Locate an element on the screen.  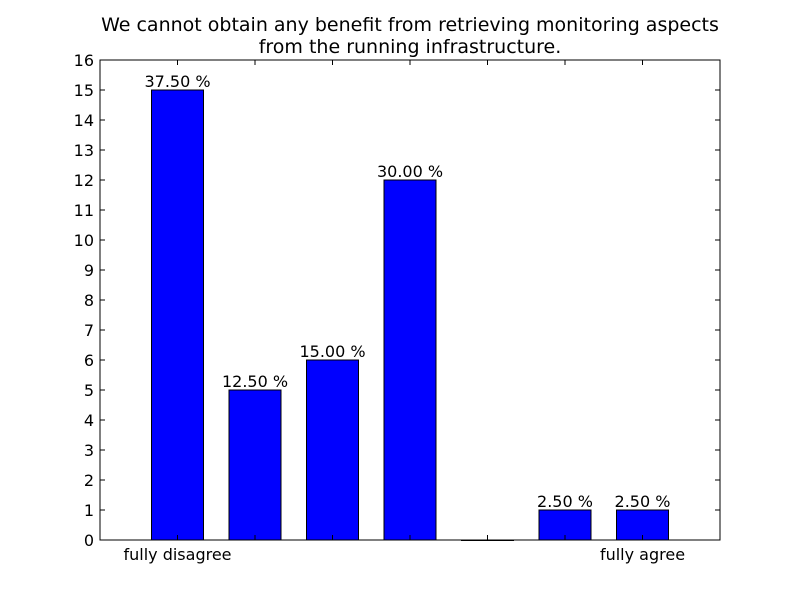
bar-data-label: 15.00 % is located at coordinates (332, 351).